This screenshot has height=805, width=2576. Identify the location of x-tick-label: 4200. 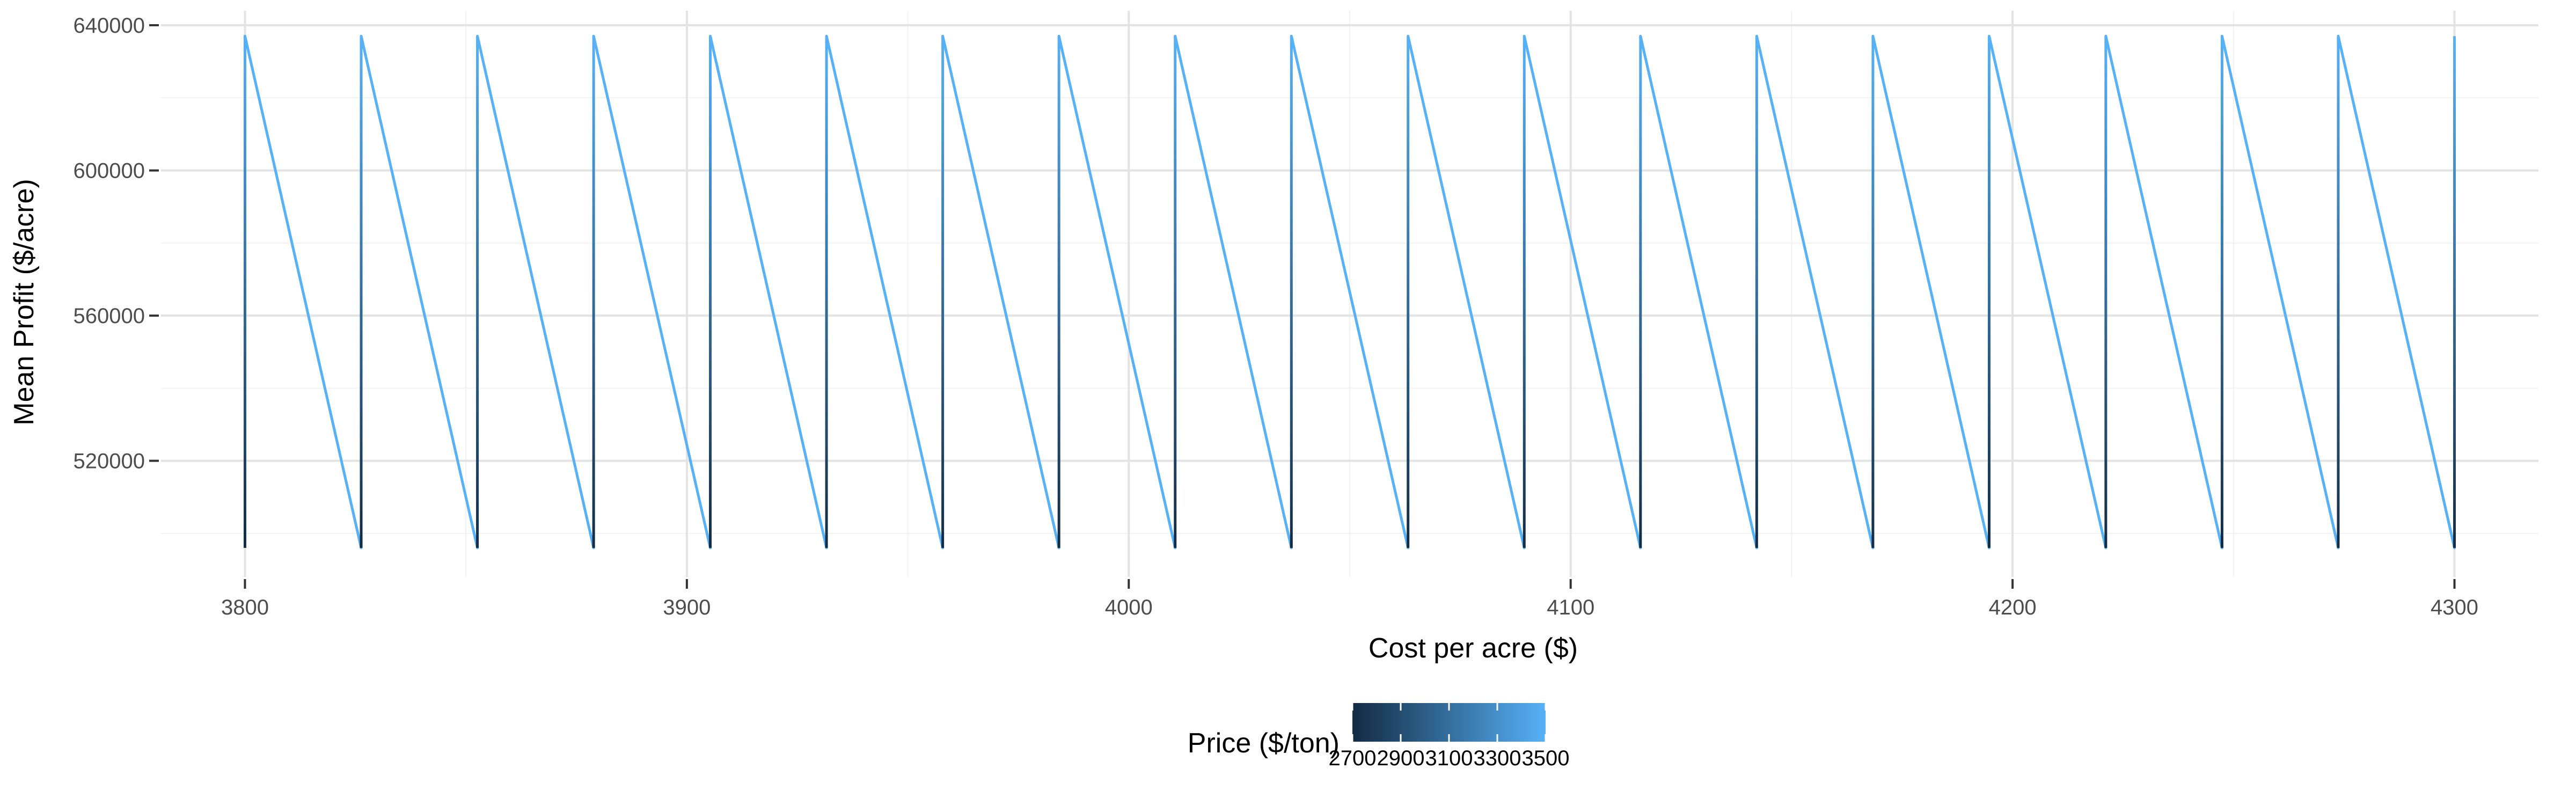
(2013, 607).